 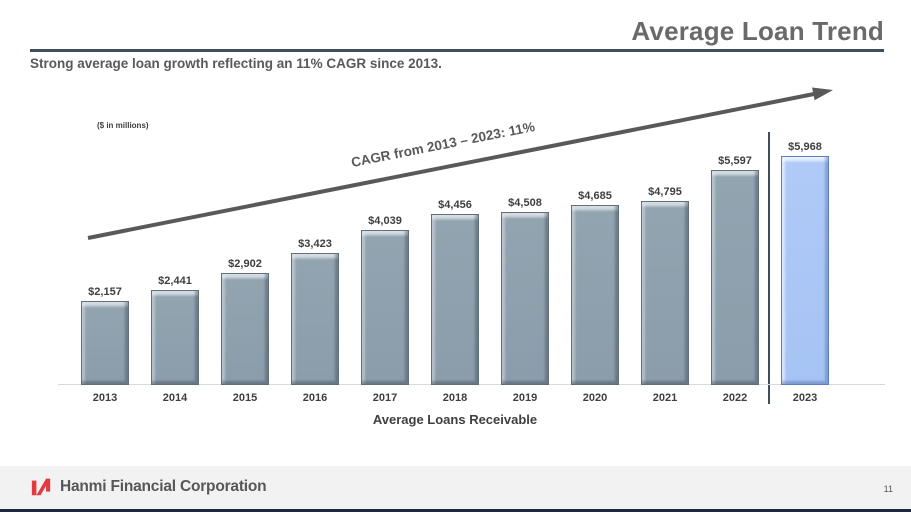 What do you see at coordinates (245, 329) in the screenshot?
I see `bar-2015` at bounding box center [245, 329].